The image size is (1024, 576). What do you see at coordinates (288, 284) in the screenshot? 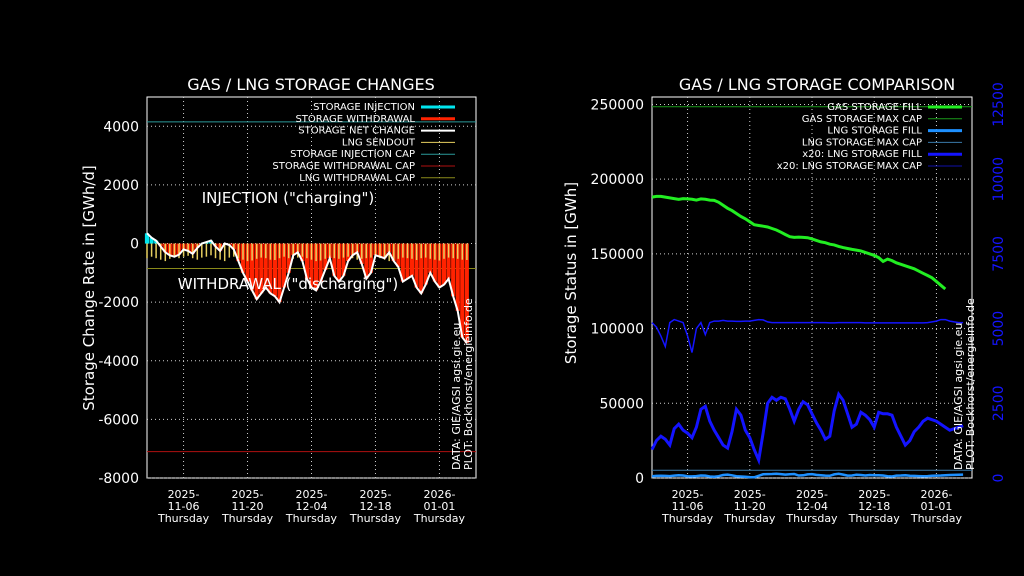
I see `withdrawal-annotation: WITHDRAWAL ("discharging")` at bounding box center [288, 284].